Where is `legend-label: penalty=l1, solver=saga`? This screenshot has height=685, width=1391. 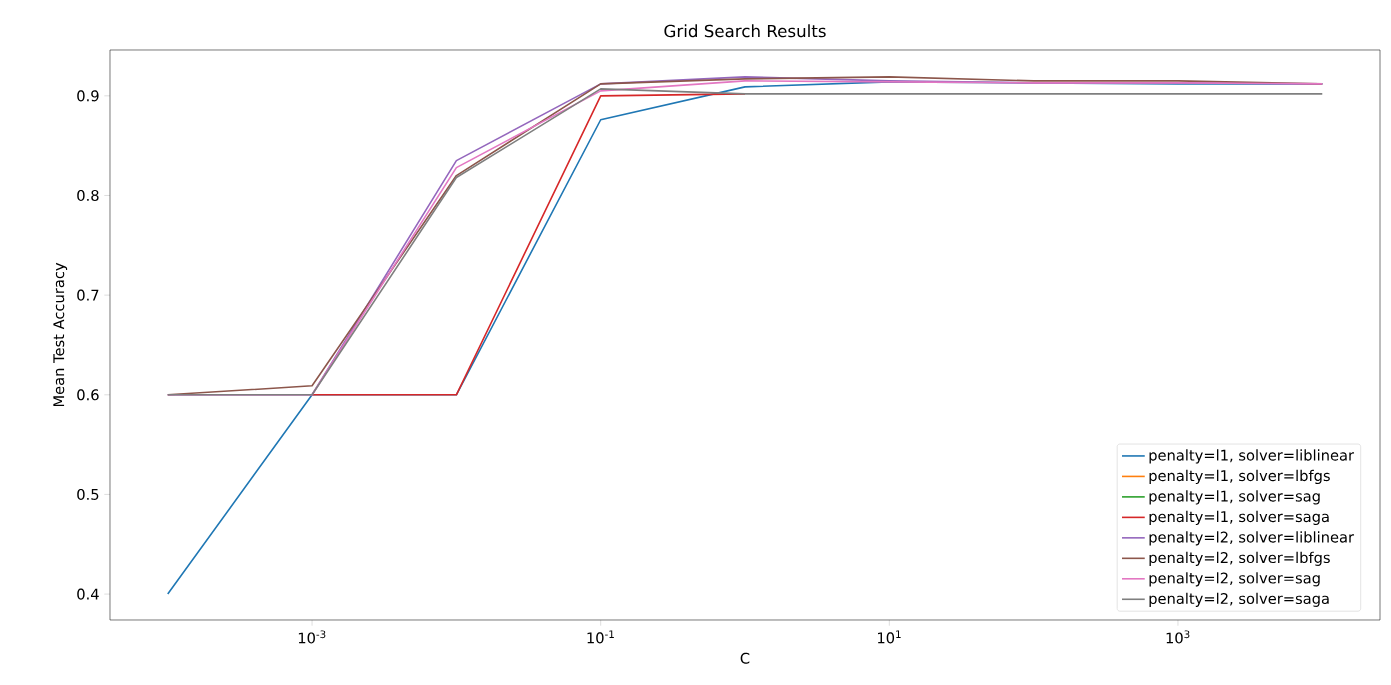
legend-label: penalty=l1, solver=saga is located at coordinates (1239, 517).